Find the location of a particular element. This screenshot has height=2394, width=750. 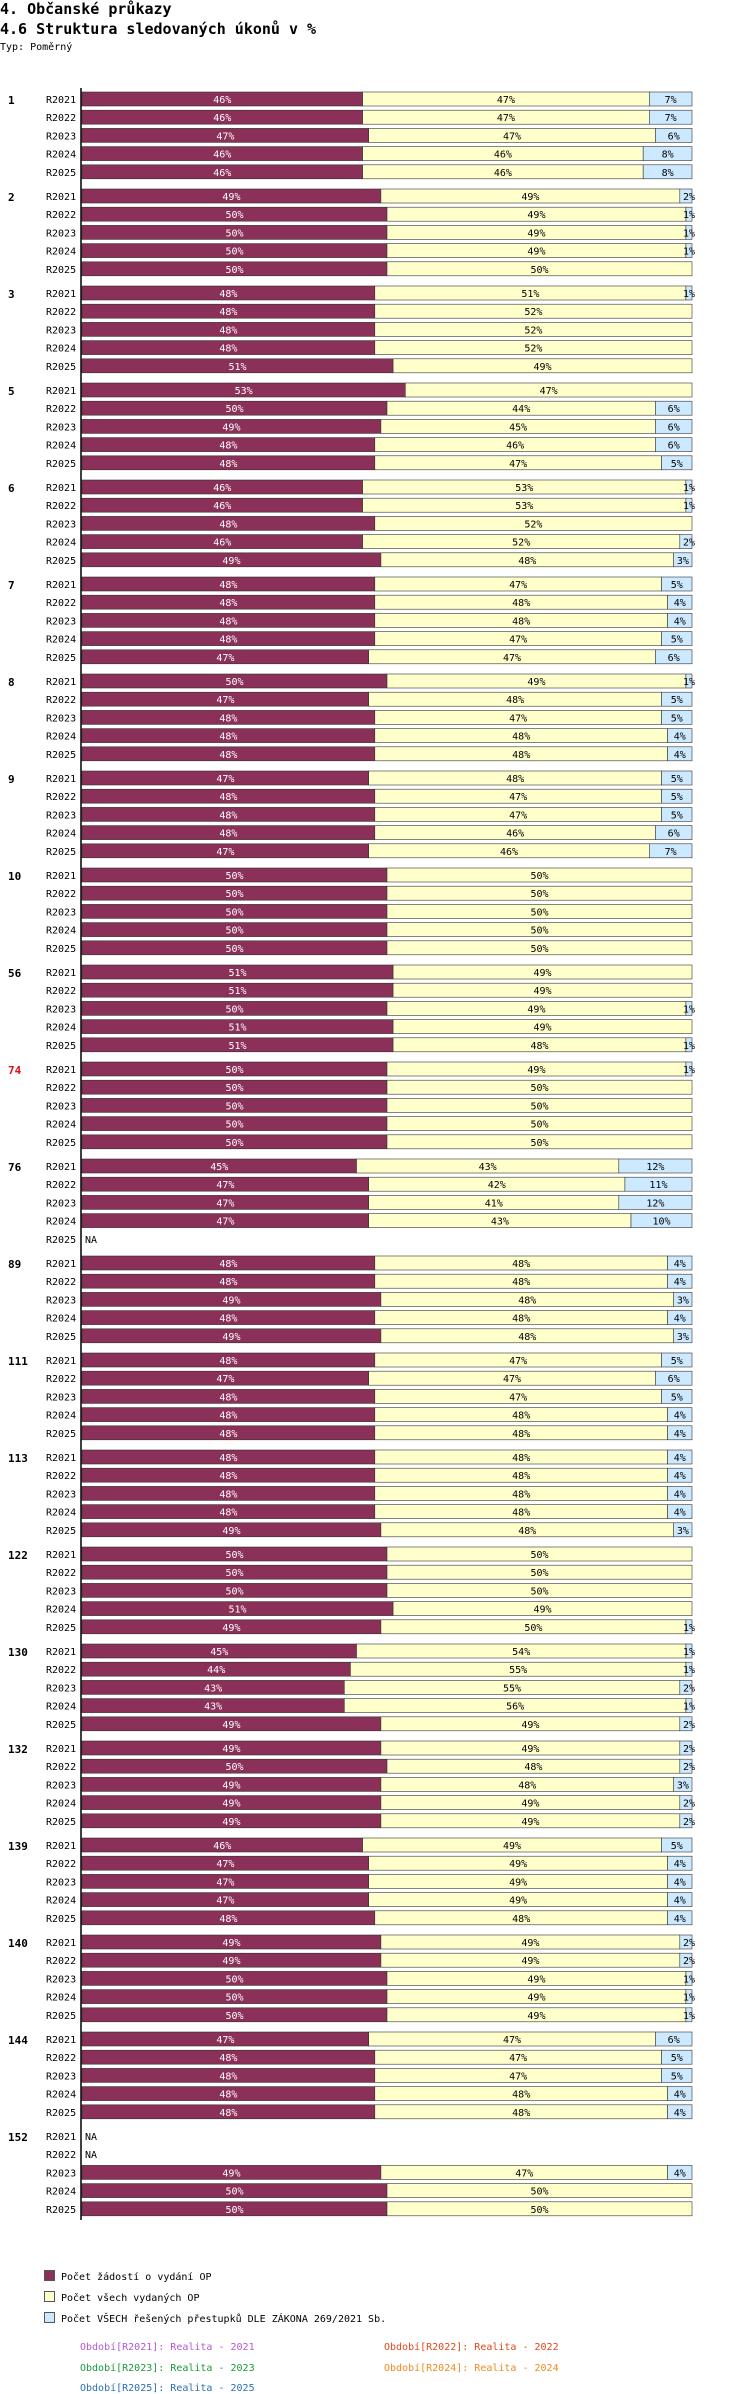

bar-label-2-R2023-s0: 50% is located at coordinates (234, 233).